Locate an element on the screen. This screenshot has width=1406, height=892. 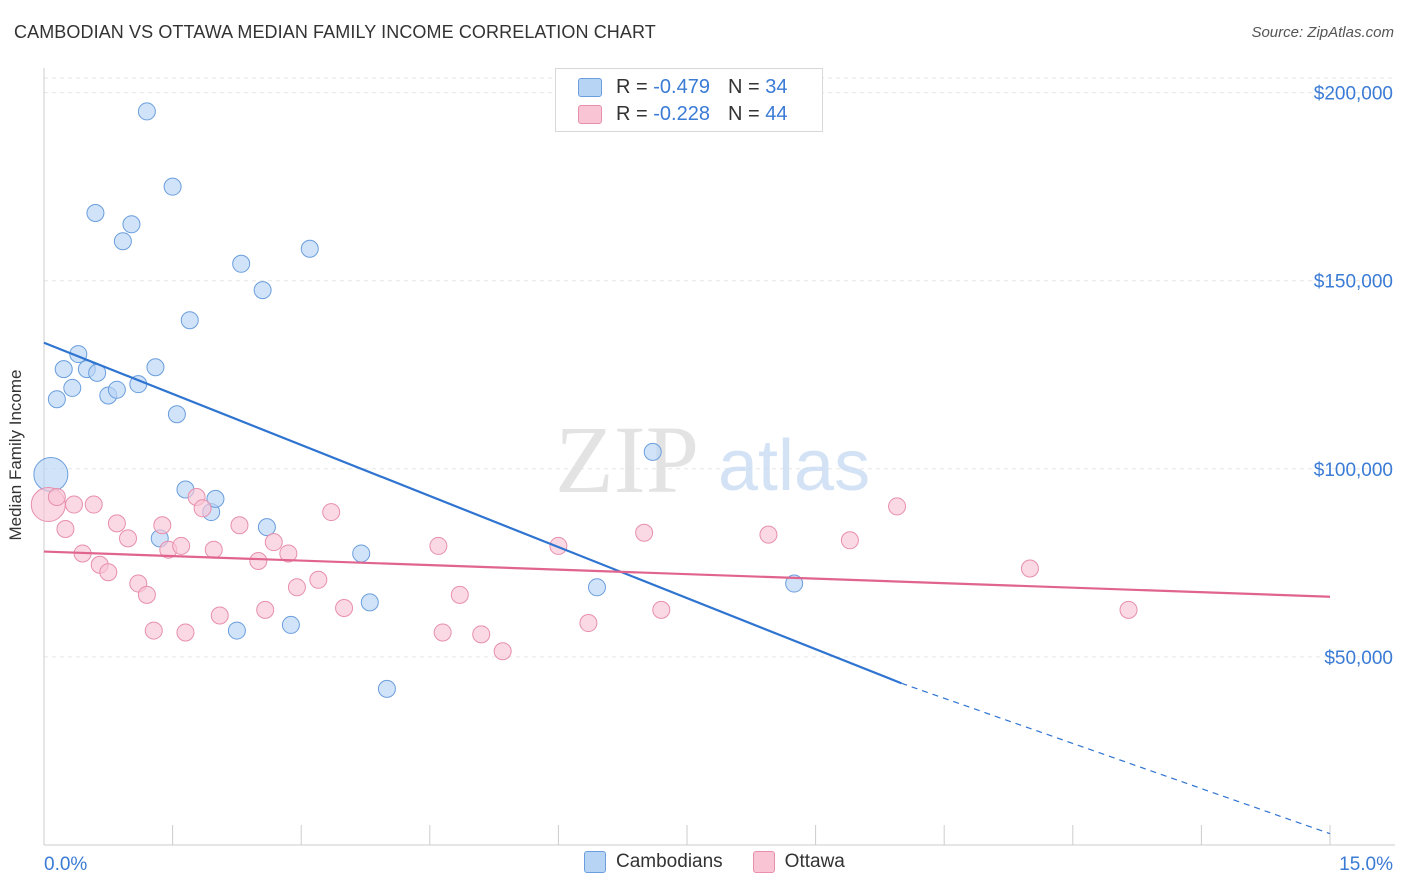
source-label: Source: ZipAtlas.com is located at coordinates (1322, 32).